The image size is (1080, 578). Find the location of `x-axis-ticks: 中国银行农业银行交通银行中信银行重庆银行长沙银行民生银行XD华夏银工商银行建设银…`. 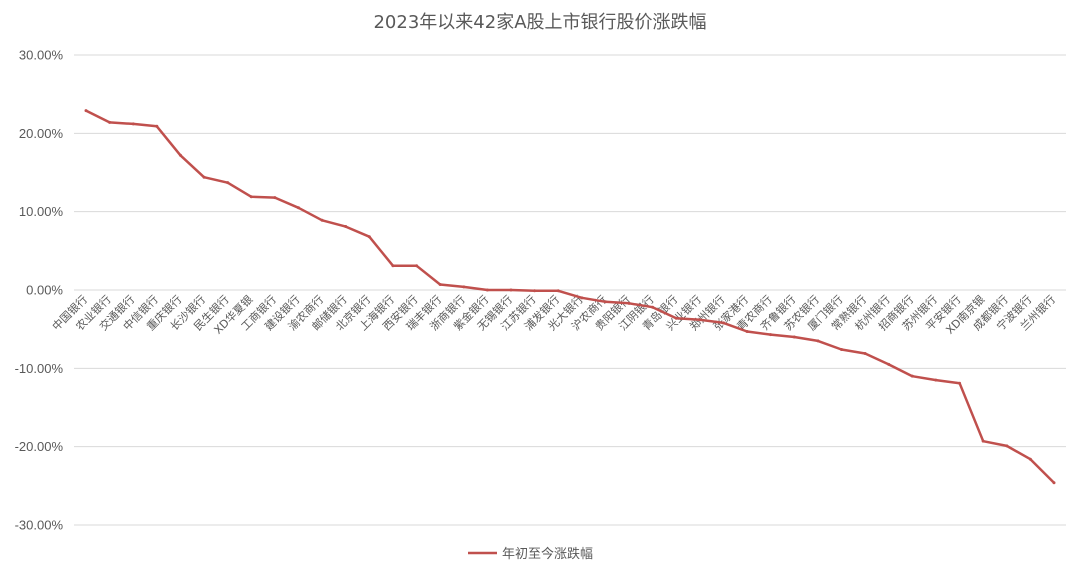

x-axis-ticks: 中国银行农业银行交通银行中信银行重庆银行长沙银行民生银行XD华夏银工商银行建设银… is located at coordinates (553, 314).